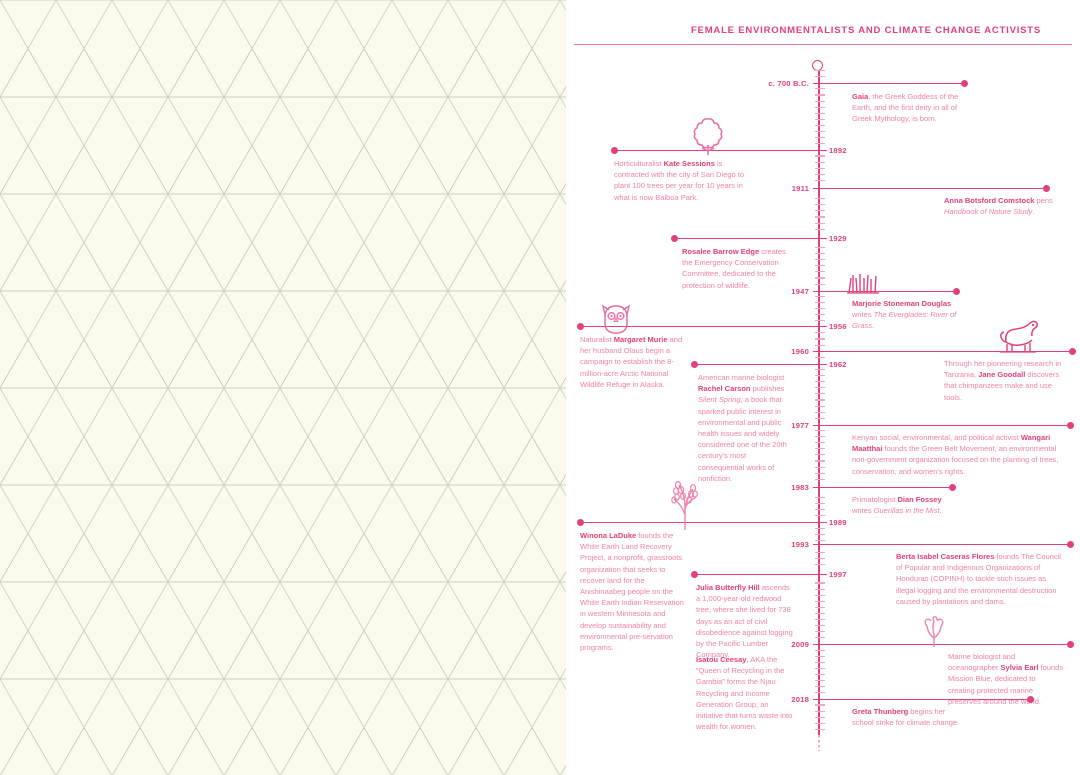 This screenshot has height=775, width=1080. Describe the element at coordinates (788, 83) in the screenshot. I see `year-label-c. 700 B.C.: c. 700 B.C.` at that location.